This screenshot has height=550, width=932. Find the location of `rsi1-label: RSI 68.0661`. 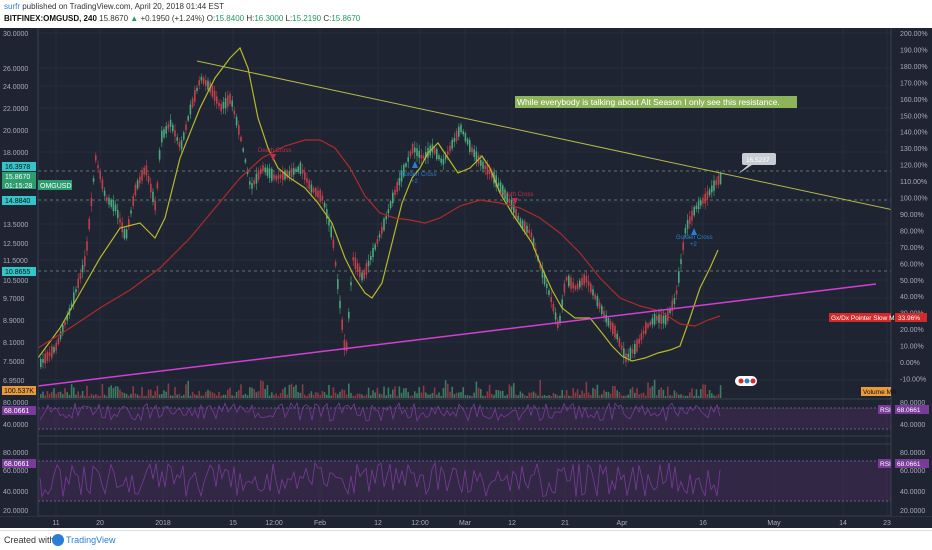

rsi1-label: RSI 68.0661 is located at coordinates (903, 409).